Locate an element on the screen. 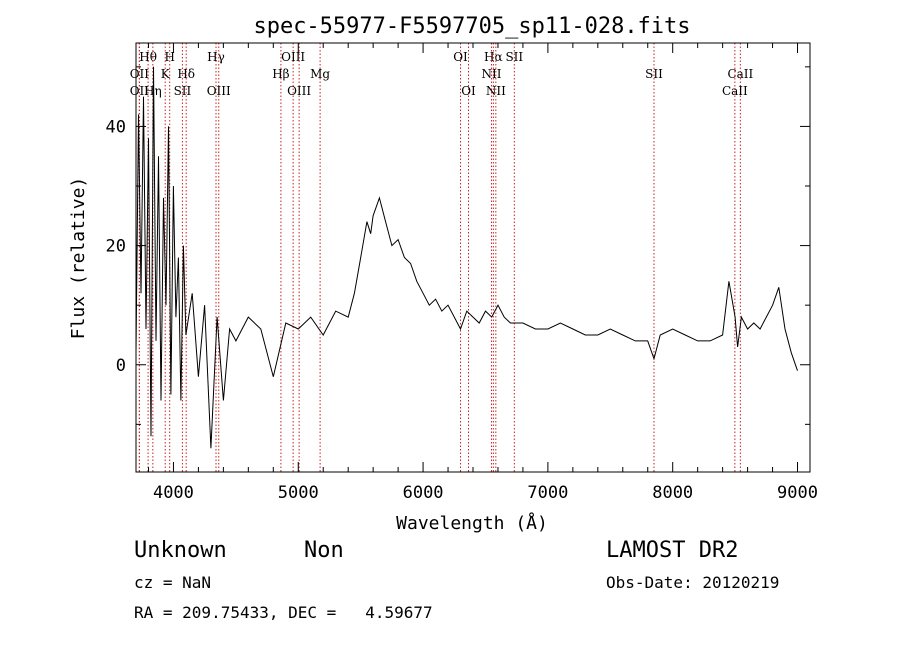 The height and width of the screenshot is (649, 900). x-tick-label-4: 8000 is located at coordinates (672, 493).